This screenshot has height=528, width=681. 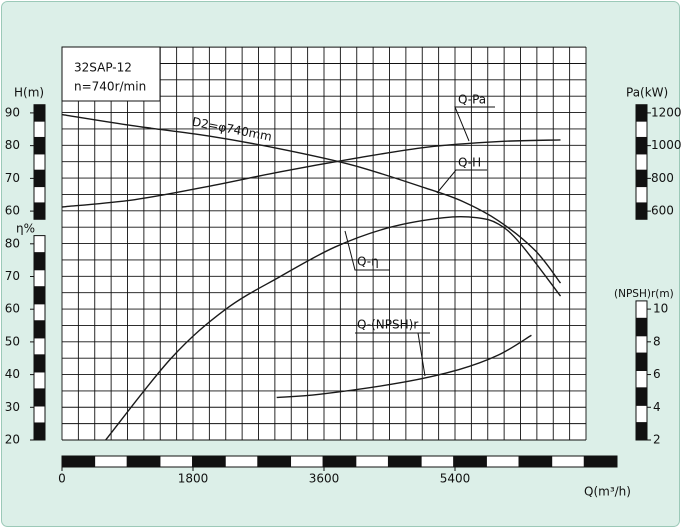 What do you see at coordinates (657, 407) in the screenshot?
I see `y4-tick-label: 4` at bounding box center [657, 407].